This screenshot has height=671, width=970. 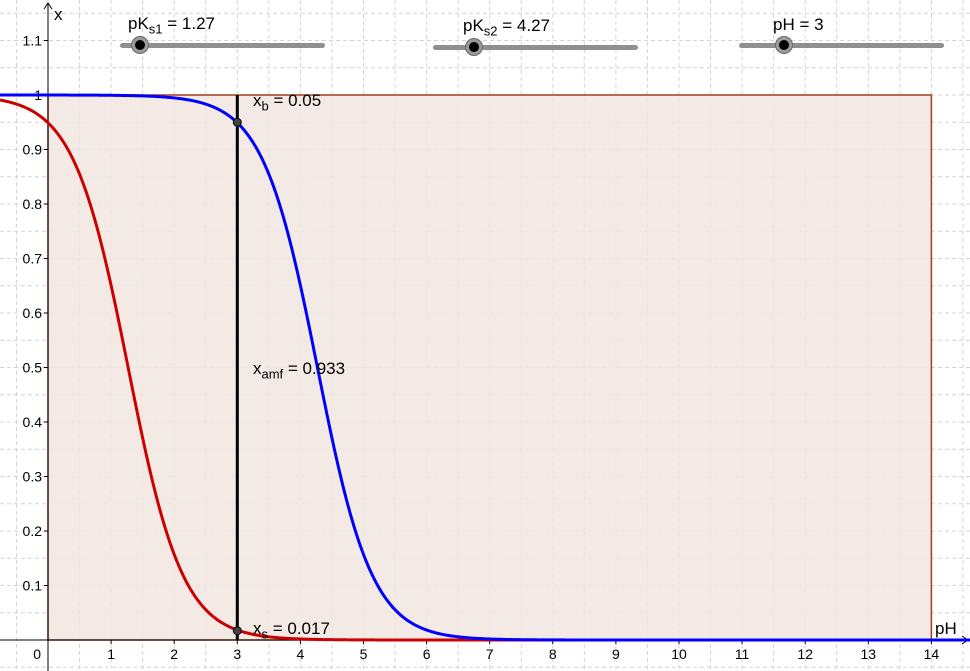 I want to click on label-xs-main: x, so click(x=257, y=628).